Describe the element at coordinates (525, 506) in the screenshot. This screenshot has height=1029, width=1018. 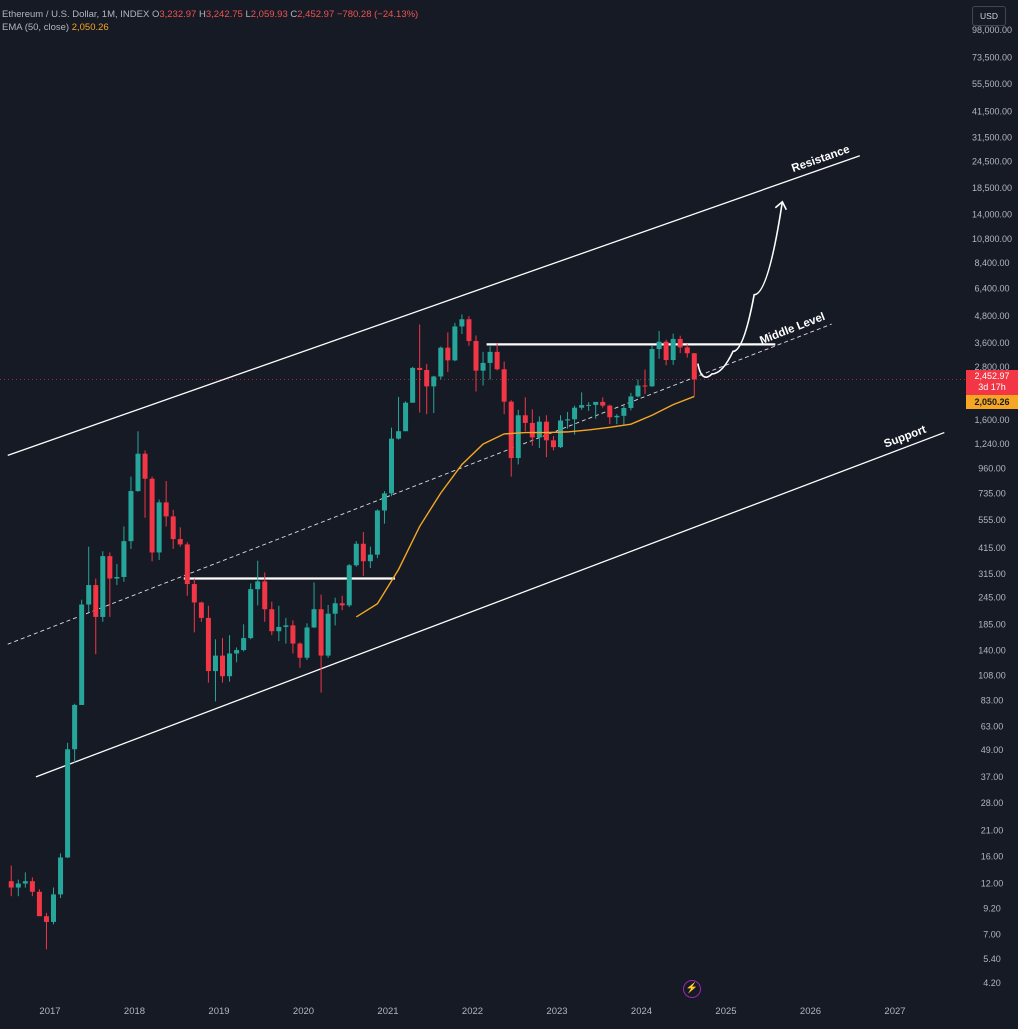
I see `ema-line` at that location.